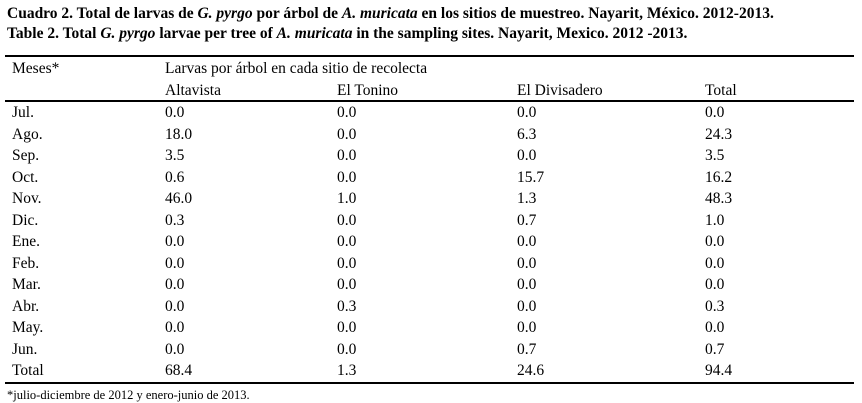 The height and width of the screenshot is (403, 862). What do you see at coordinates (429, 156) in the screenshot?
I see `table-row: Sep. 3.5 0.0 0.0 3.5` at bounding box center [429, 156].